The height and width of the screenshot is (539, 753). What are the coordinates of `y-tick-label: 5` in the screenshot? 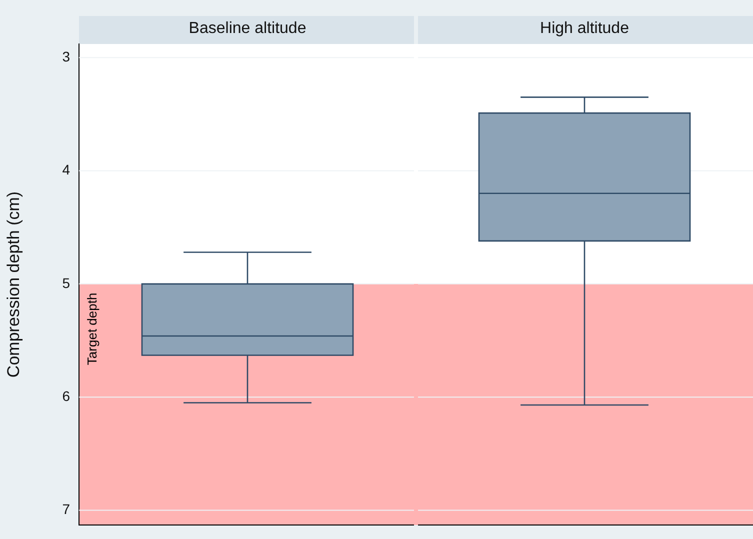 It's located at (66, 282).